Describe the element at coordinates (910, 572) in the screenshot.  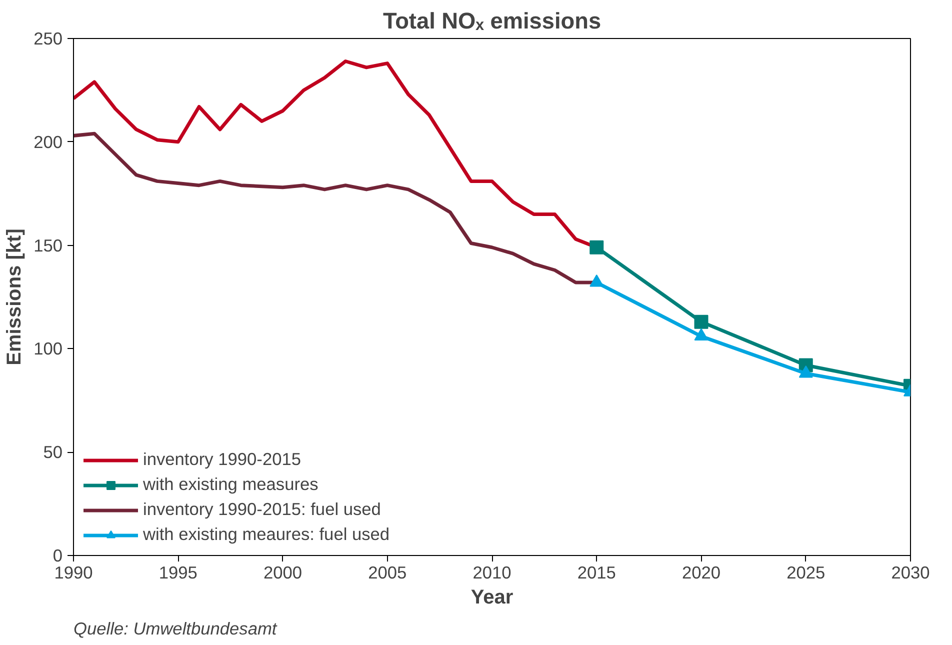
I see `x-tick-label: 2030` at that location.